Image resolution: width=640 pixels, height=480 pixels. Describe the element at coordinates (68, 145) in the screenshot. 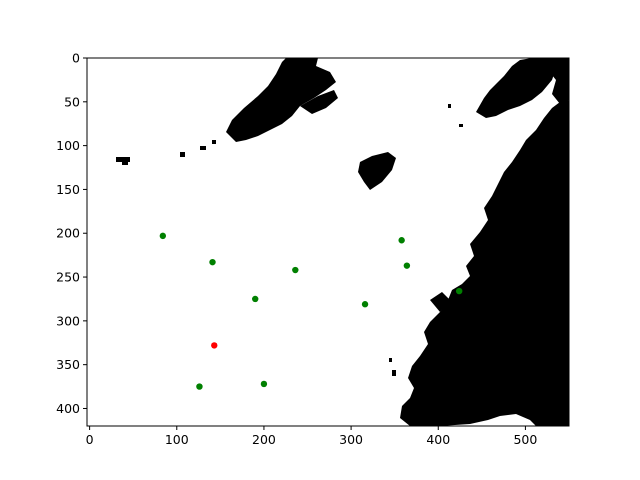

I see `y-tick-label: 100` at that location.